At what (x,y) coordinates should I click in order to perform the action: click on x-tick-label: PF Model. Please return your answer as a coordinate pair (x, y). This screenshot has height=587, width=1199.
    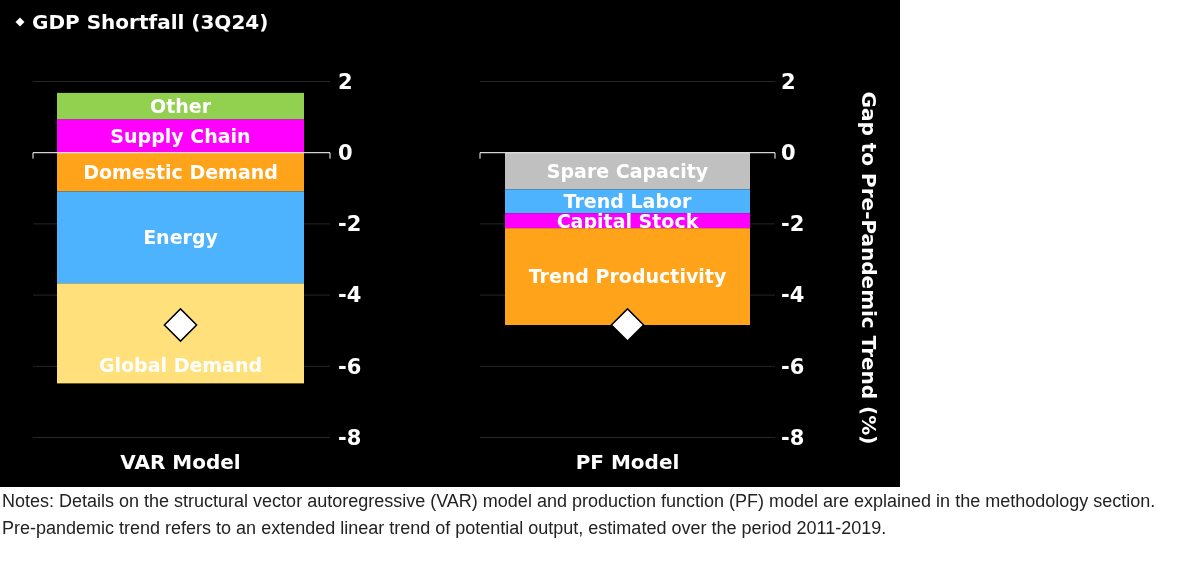
    Looking at the image, I should click on (627, 462).